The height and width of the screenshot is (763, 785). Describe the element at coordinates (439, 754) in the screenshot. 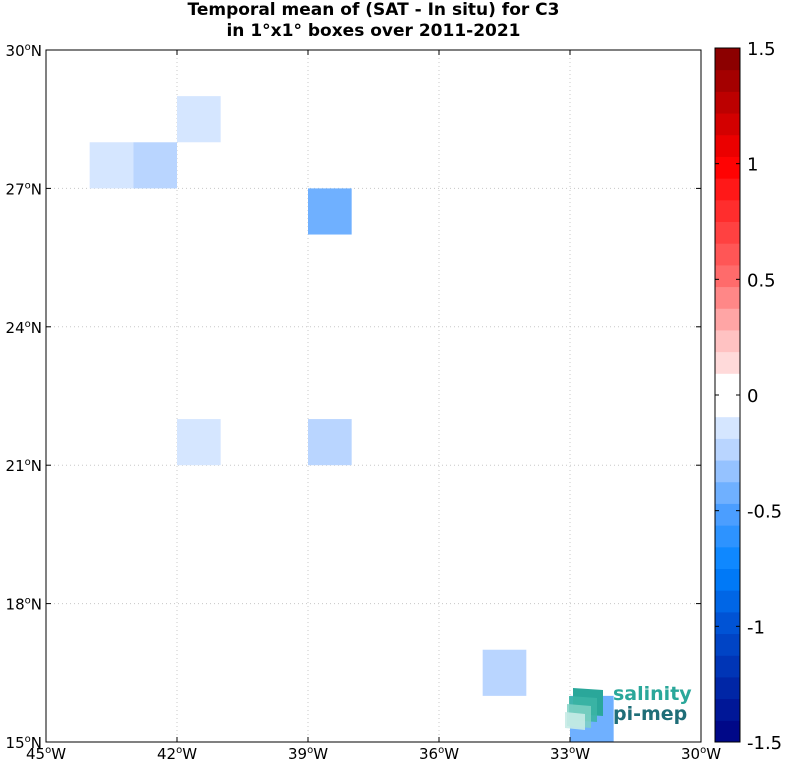

I see `x-tick-label: 36oW` at that location.